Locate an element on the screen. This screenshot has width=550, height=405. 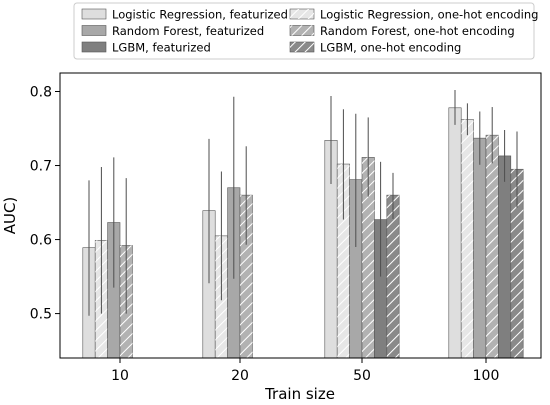
legend-label: LGBM, featurized is located at coordinates (161, 48).